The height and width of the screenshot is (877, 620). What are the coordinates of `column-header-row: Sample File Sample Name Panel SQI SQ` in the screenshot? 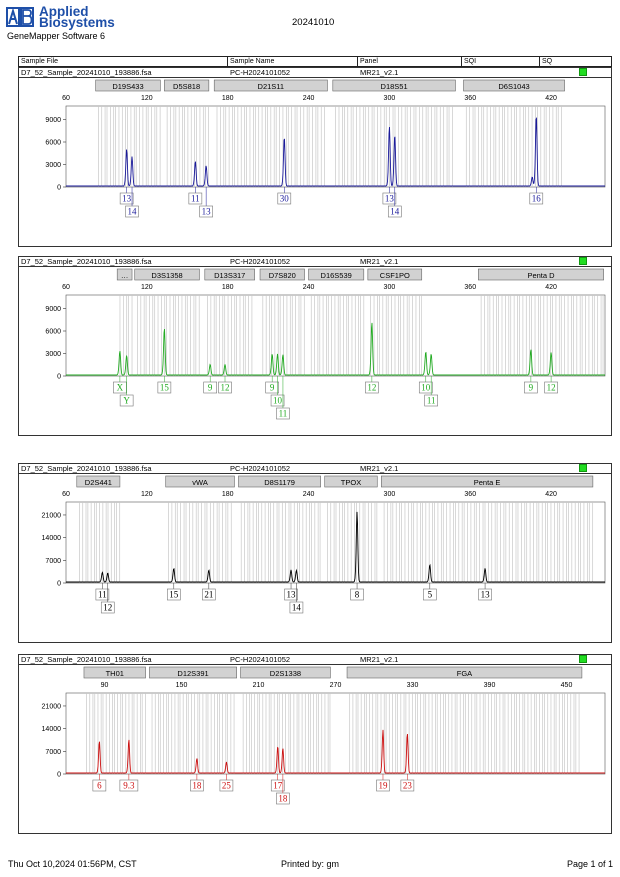 It's located at (315, 61).